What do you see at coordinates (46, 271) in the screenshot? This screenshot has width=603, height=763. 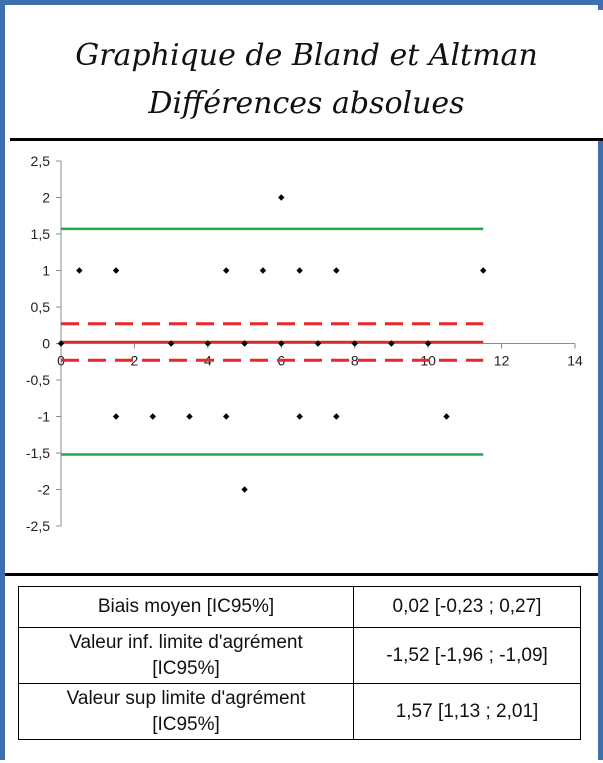 I see `y-tick-label: 1` at bounding box center [46, 271].